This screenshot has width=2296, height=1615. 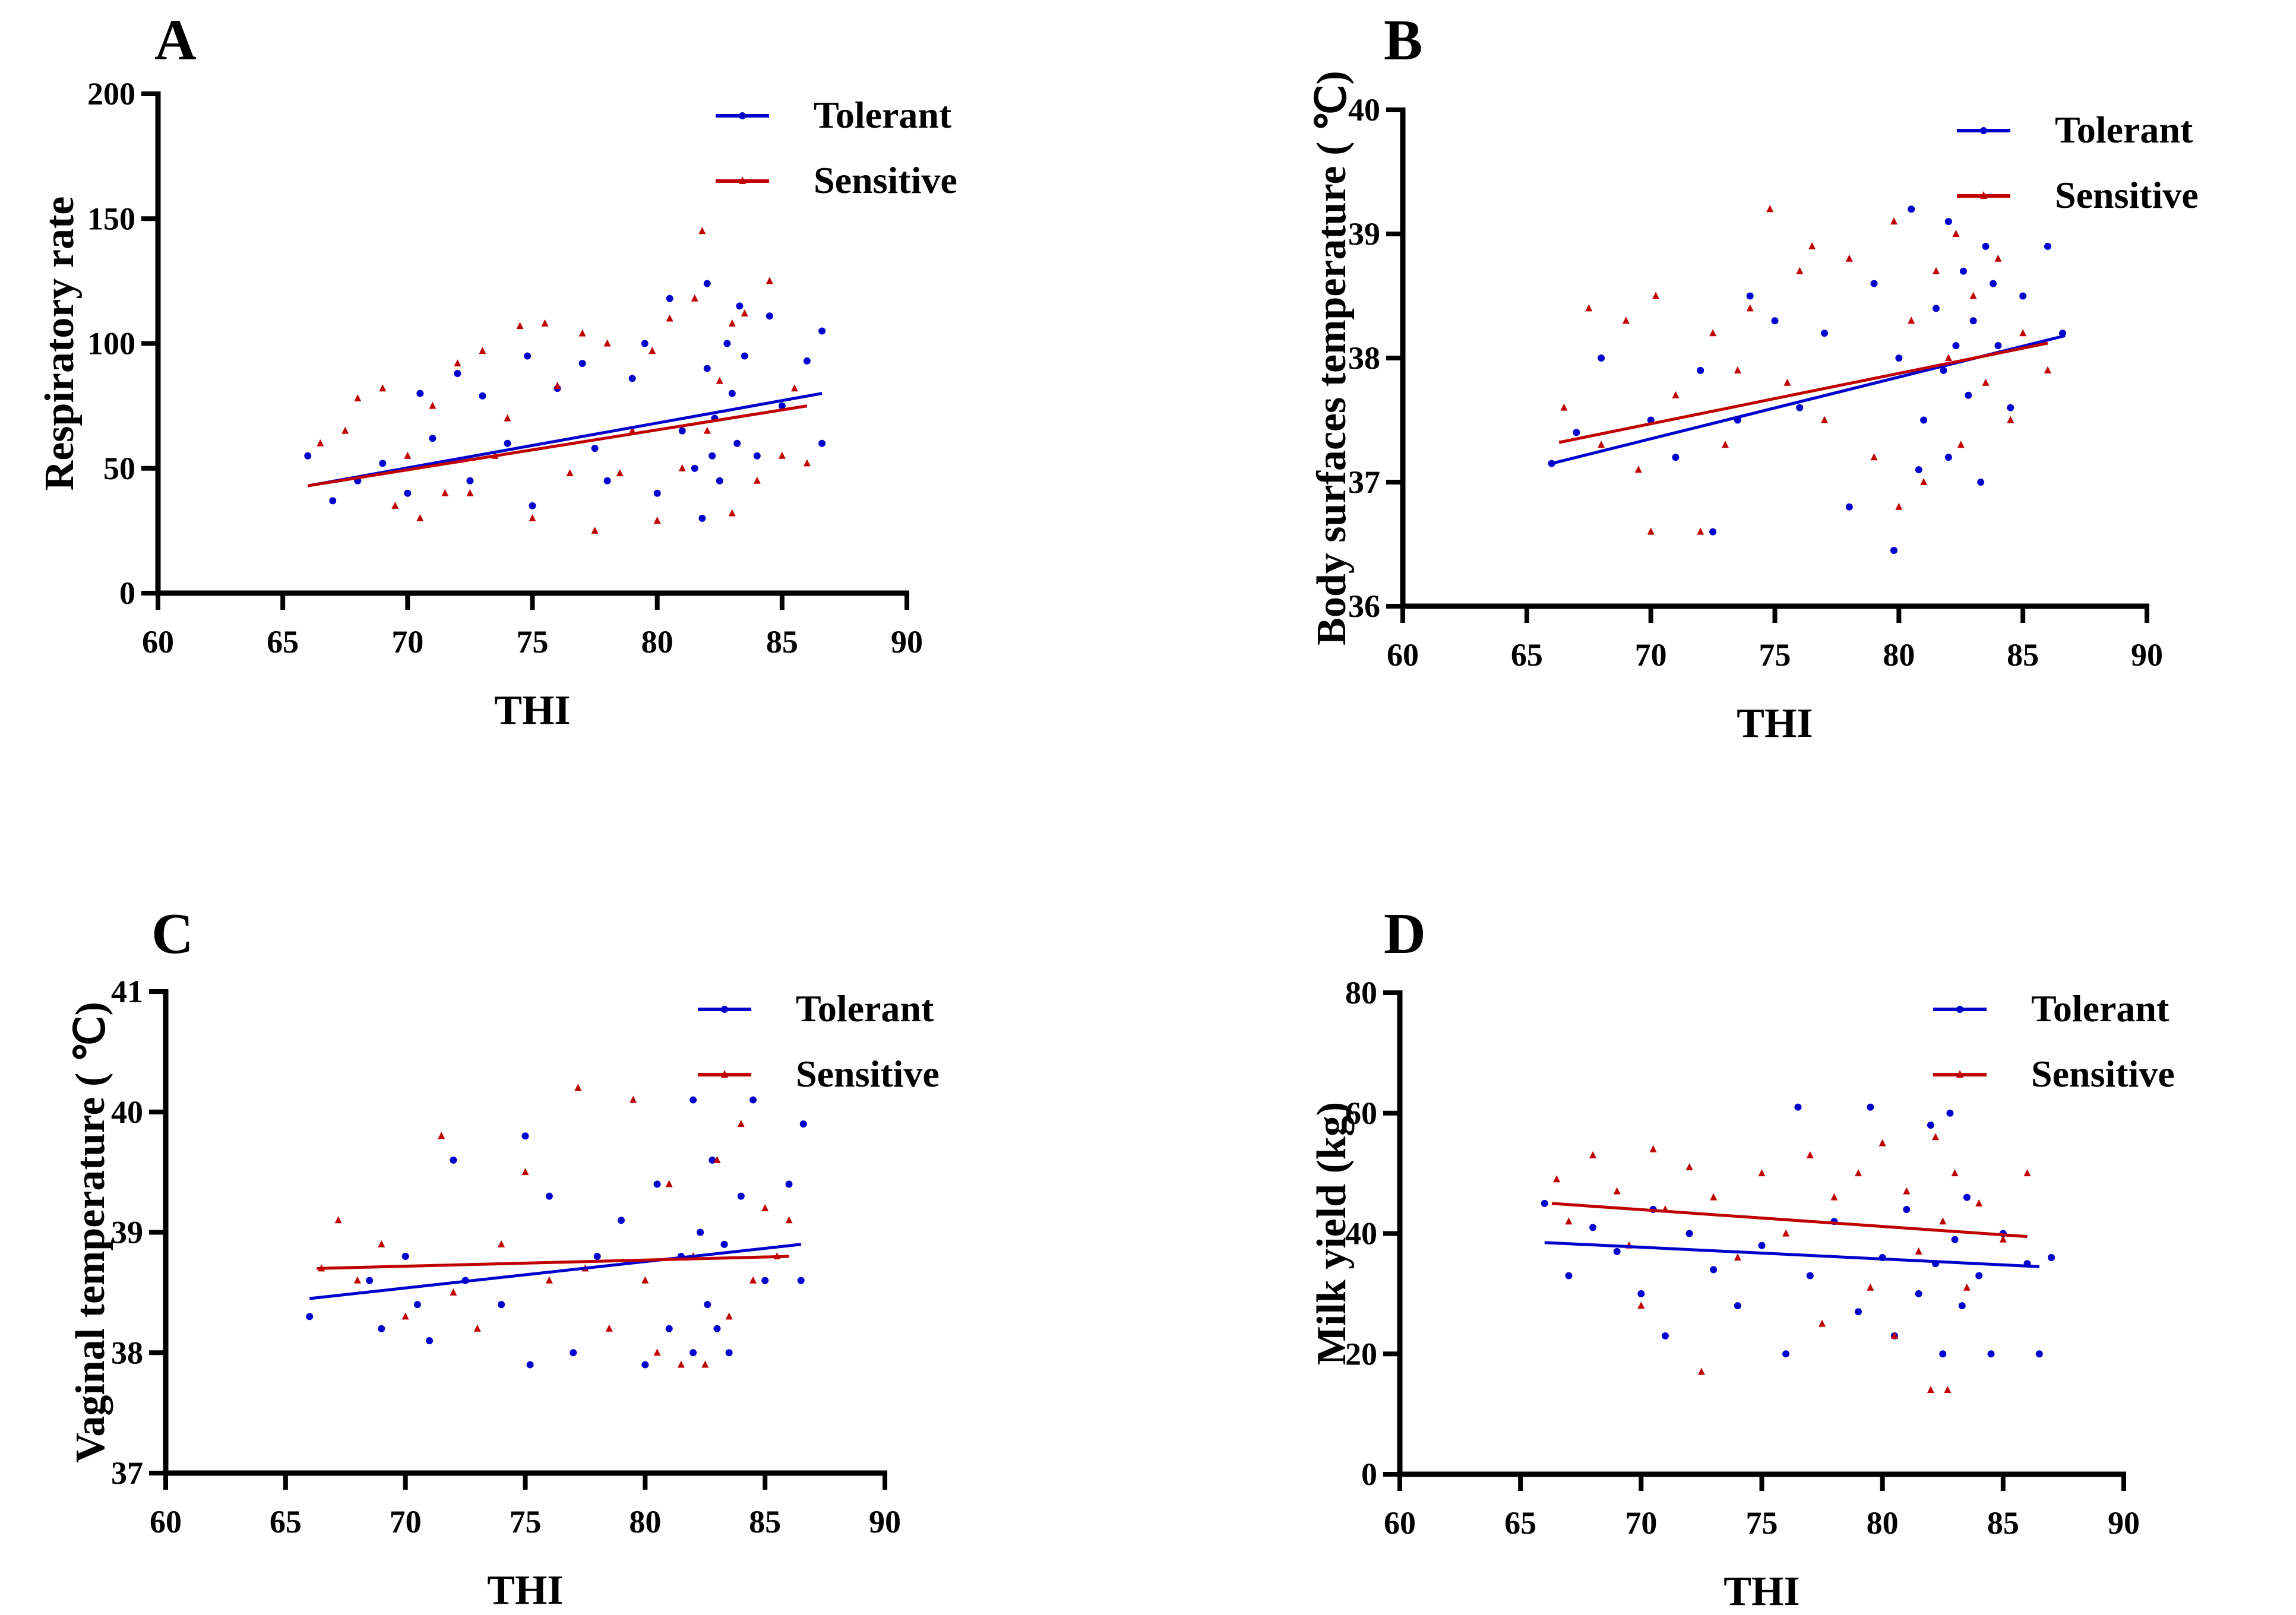 I want to click on y-tick-label: 36, so click(x=1364, y=606).